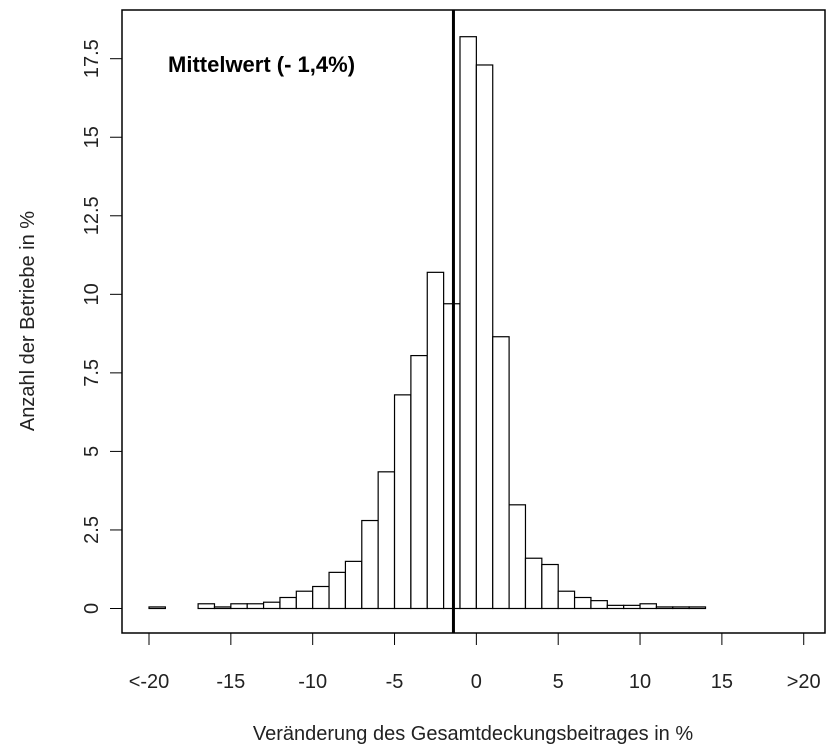 The image size is (826, 756). What do you see at coordinates (92, 373) in the screenshot?
I see `y-tick-label: 7.5` at bounding box center [92, 373].